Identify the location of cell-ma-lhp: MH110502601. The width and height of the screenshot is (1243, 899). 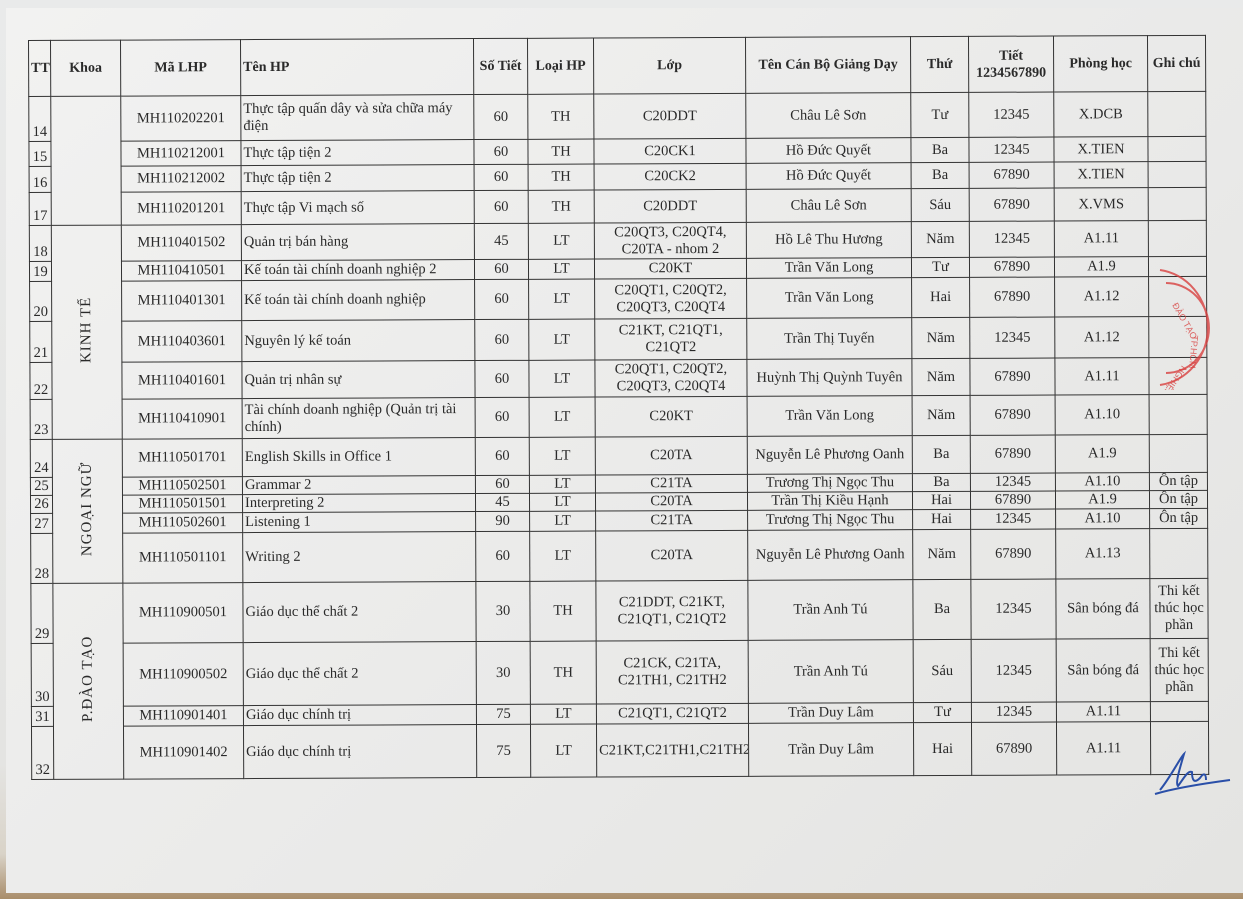
(182, 523).